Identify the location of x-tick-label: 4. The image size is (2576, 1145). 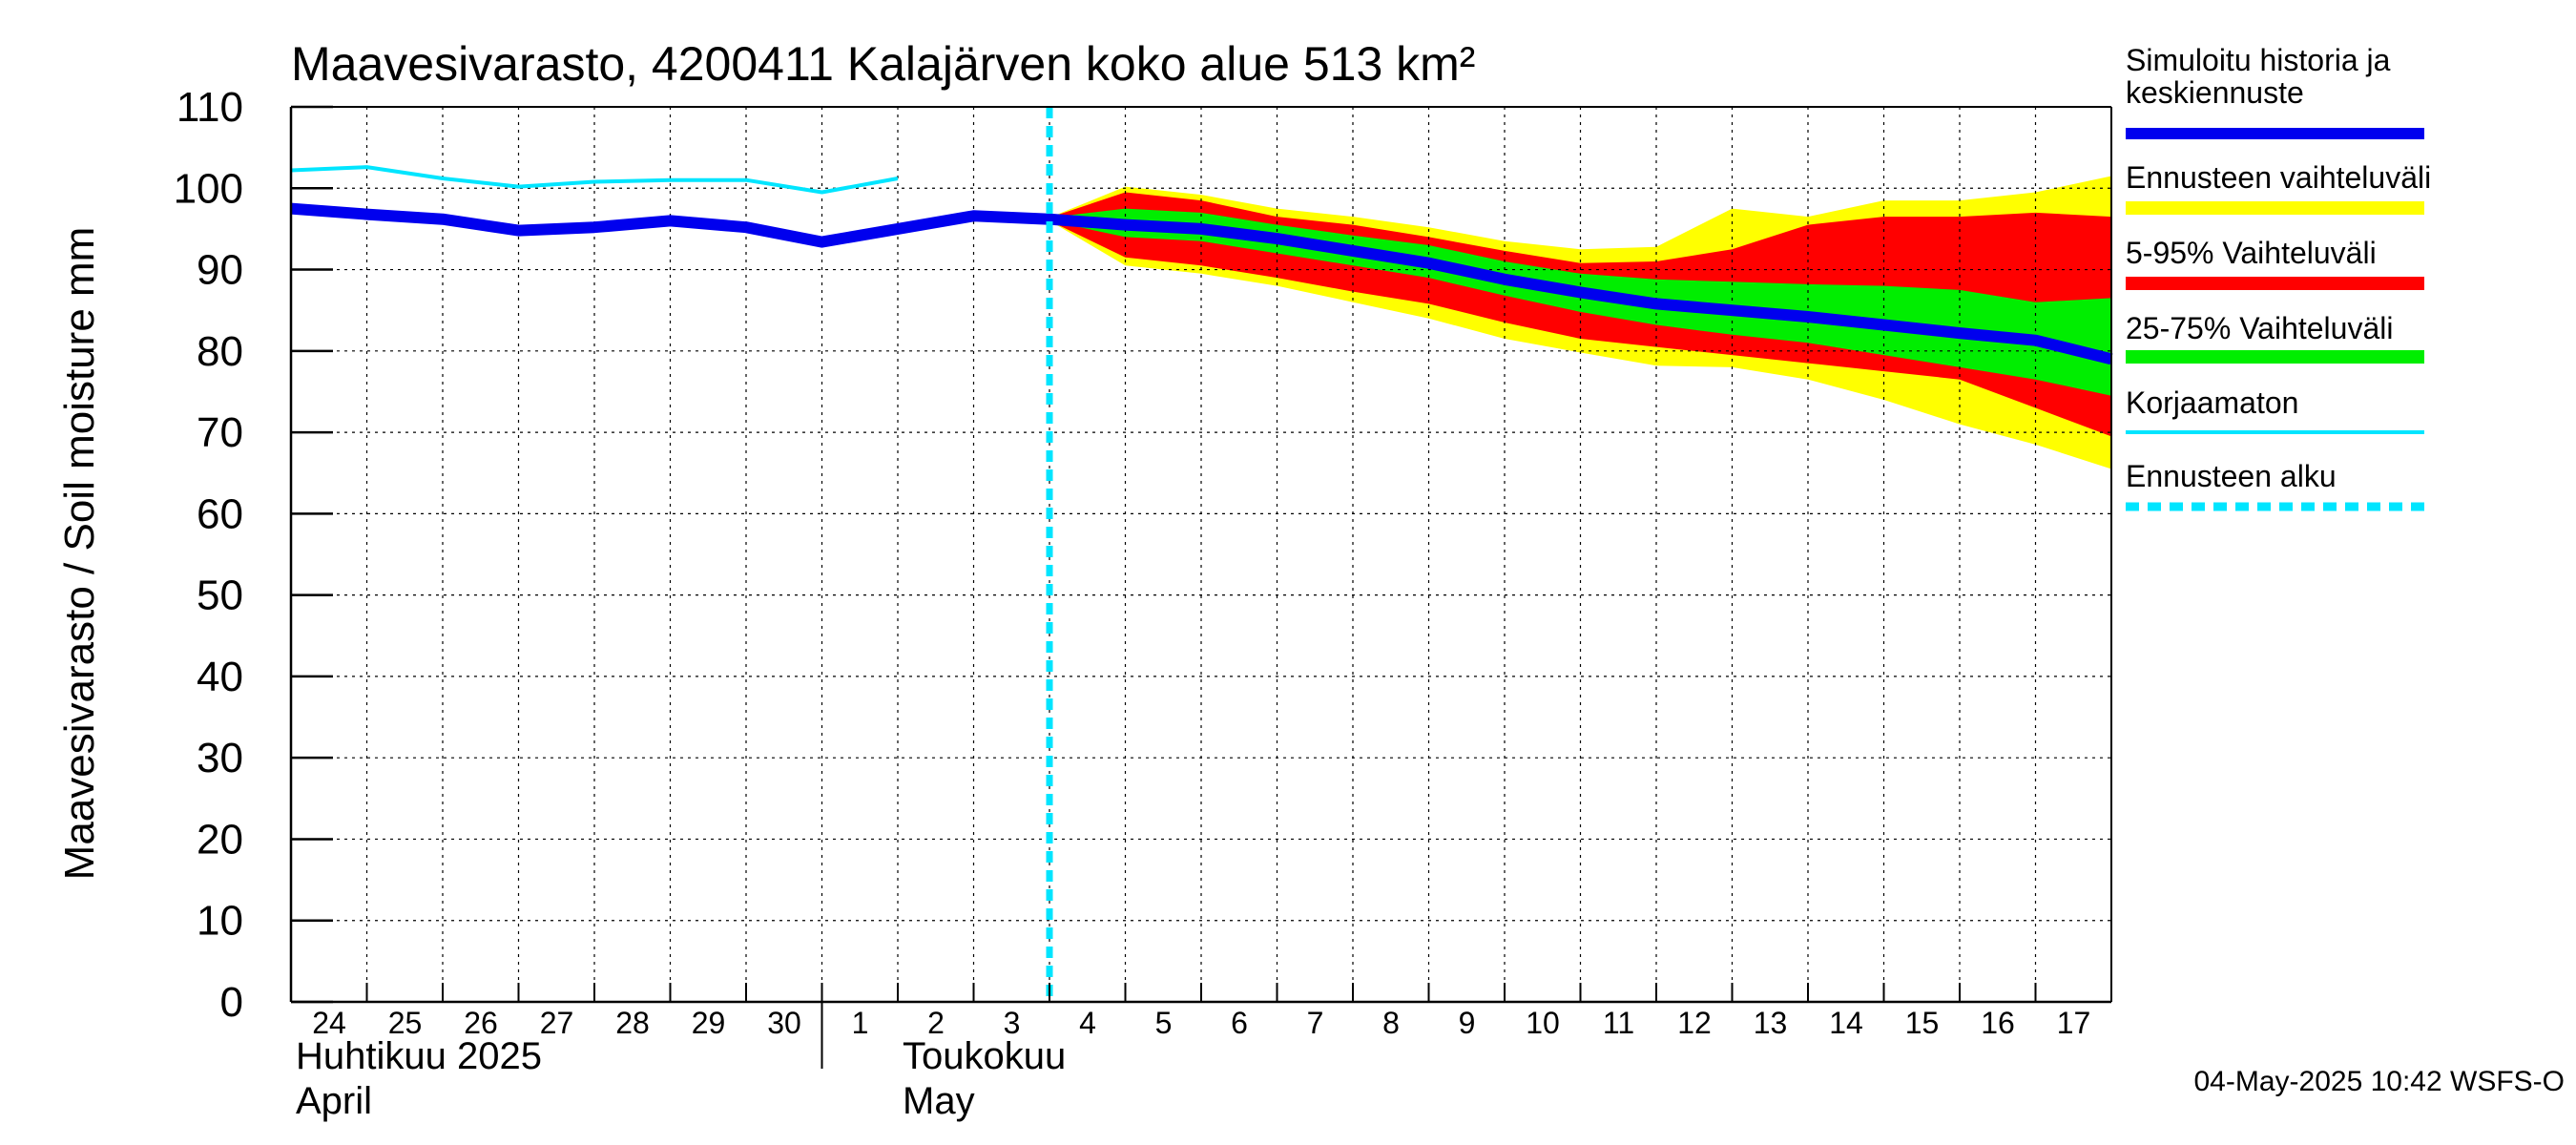
(1087, 1023).